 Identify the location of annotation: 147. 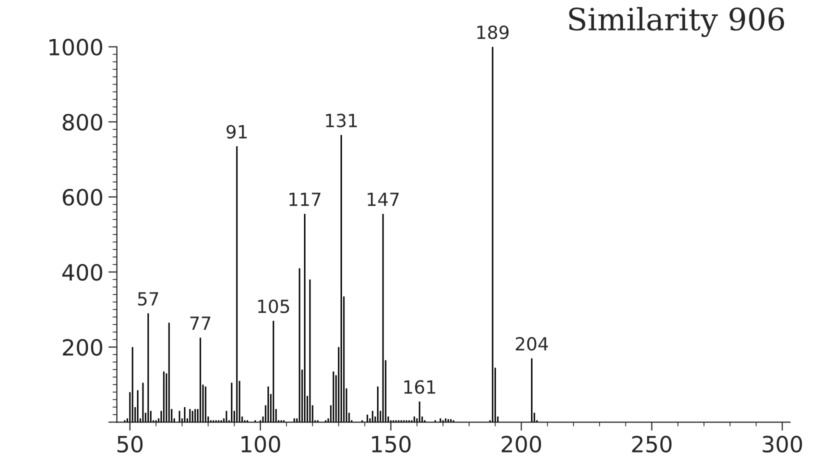
(383, 199).